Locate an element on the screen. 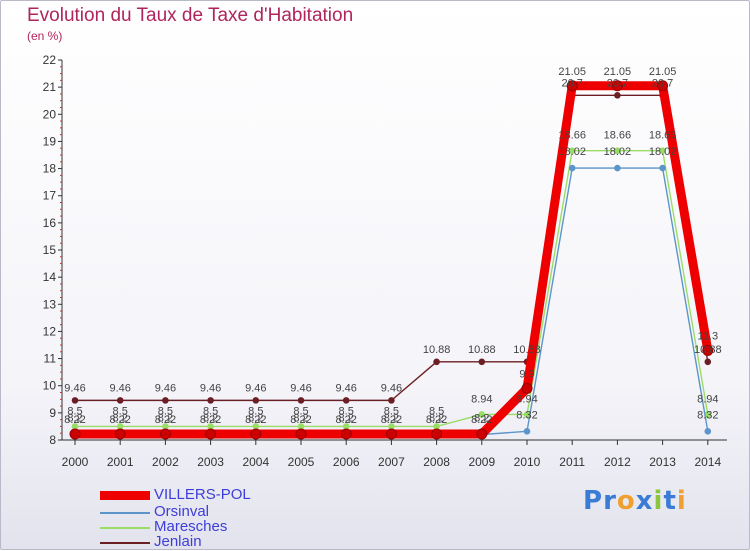  y-tick-label: 14 is located at coordinates (50, 277).